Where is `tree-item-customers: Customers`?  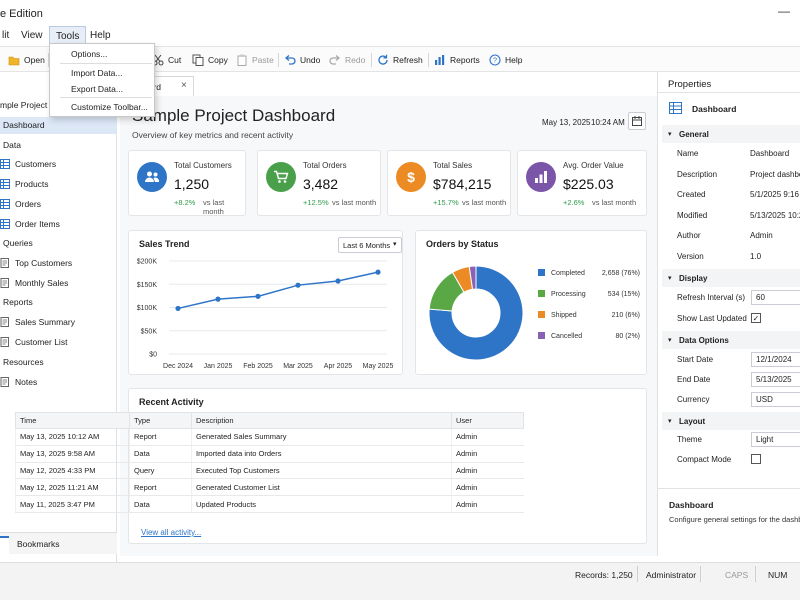 tree-item-customers: Customers is located at coordinates (28, 164).